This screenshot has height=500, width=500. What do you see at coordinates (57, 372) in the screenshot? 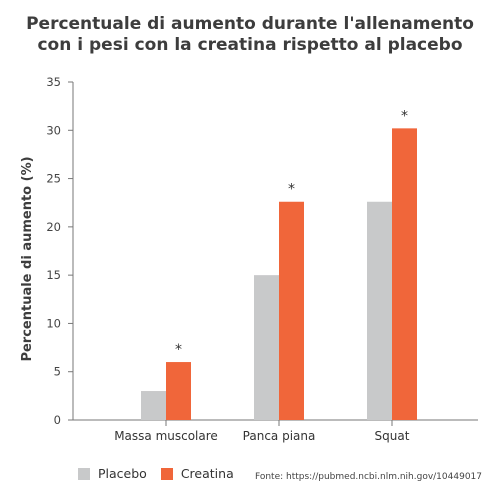
I see `y-tick-label: 5` at bounding box center [57, 372].